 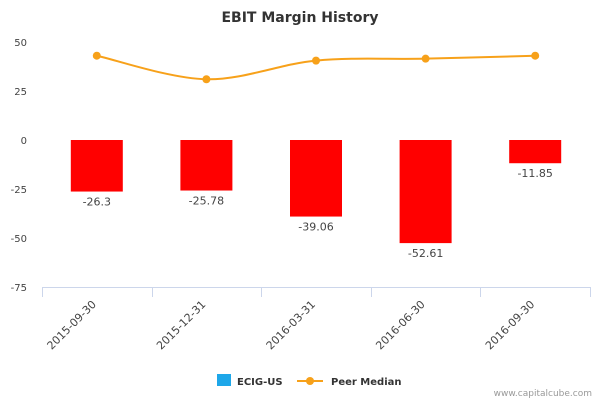 I want to click on chart-title: EBIT Margin History, so click(x=299, y=18).